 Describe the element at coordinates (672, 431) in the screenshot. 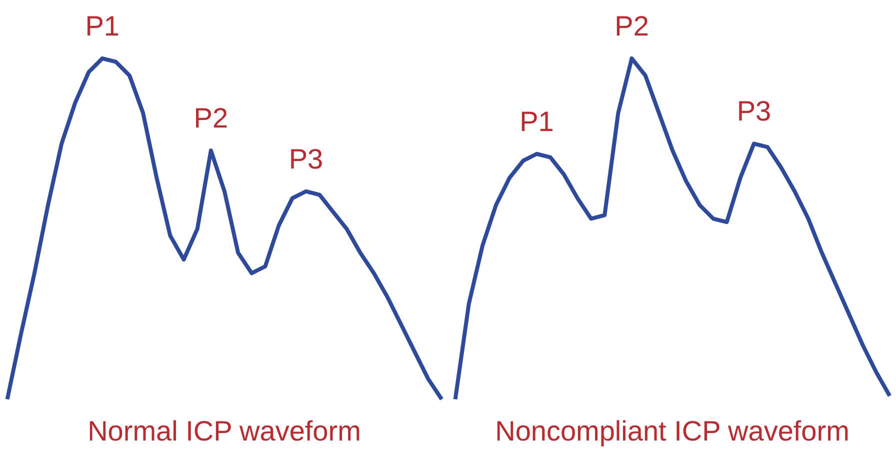

I see `x-axis-title: Noncompliant ICP waveform` at that location.